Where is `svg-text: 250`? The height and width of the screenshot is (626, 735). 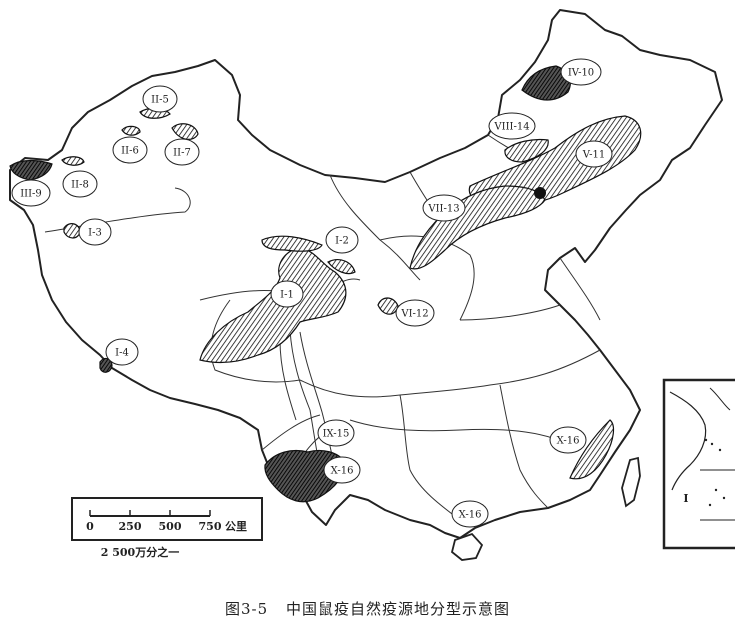 svg-text: 250 is located at coordinates (130, 526).